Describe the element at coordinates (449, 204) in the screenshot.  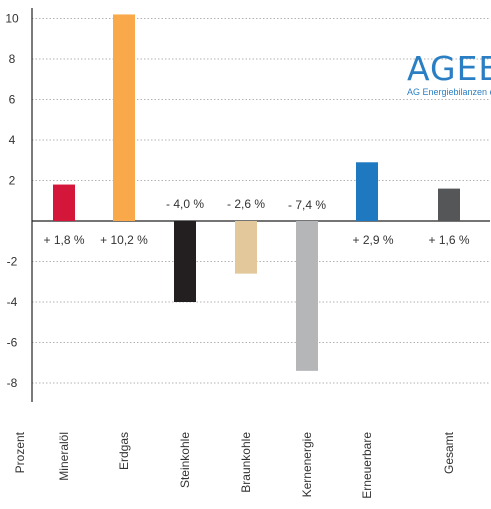
I see `bar-gesamt` at that location.